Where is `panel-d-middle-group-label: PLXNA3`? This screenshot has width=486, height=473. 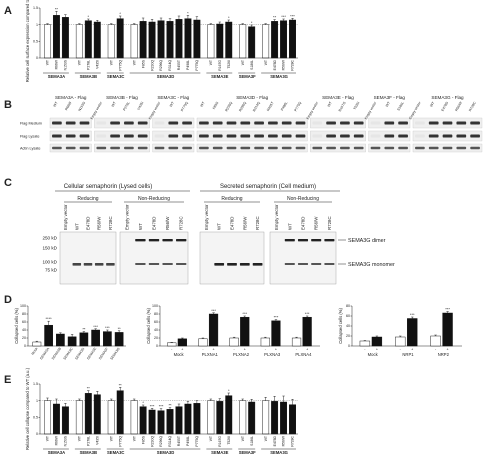
panel-d-middle-group-label: PLXNA3 is located at coordinates (272, 354).